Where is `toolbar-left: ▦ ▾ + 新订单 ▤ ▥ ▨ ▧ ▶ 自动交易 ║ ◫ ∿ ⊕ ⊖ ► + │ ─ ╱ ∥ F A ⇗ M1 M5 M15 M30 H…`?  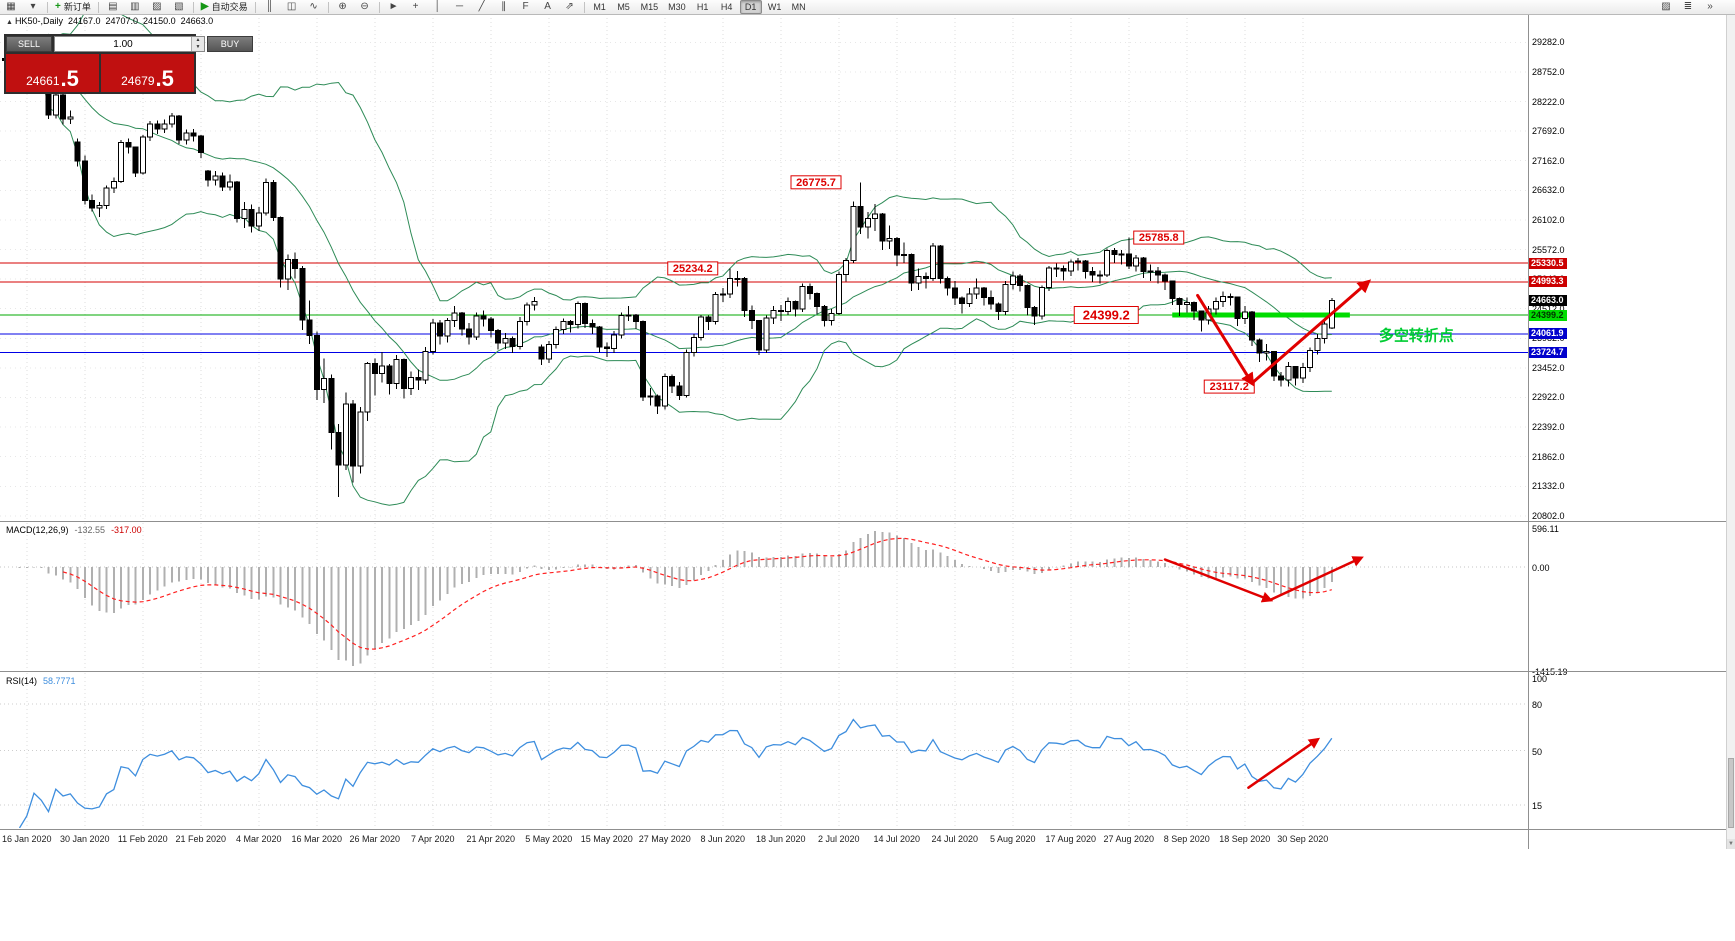 toolbar-left: ▦ ▾ + 新订单 ▤ ▥ ▨ ▧ ▶ 自动交易 ║ ◫ ∿ ⊕ ⊖ ► + │ ─ ╱ ∥ F A ⇗ M1 M5 M15 M30 H… is located at coordinates (405, 7).